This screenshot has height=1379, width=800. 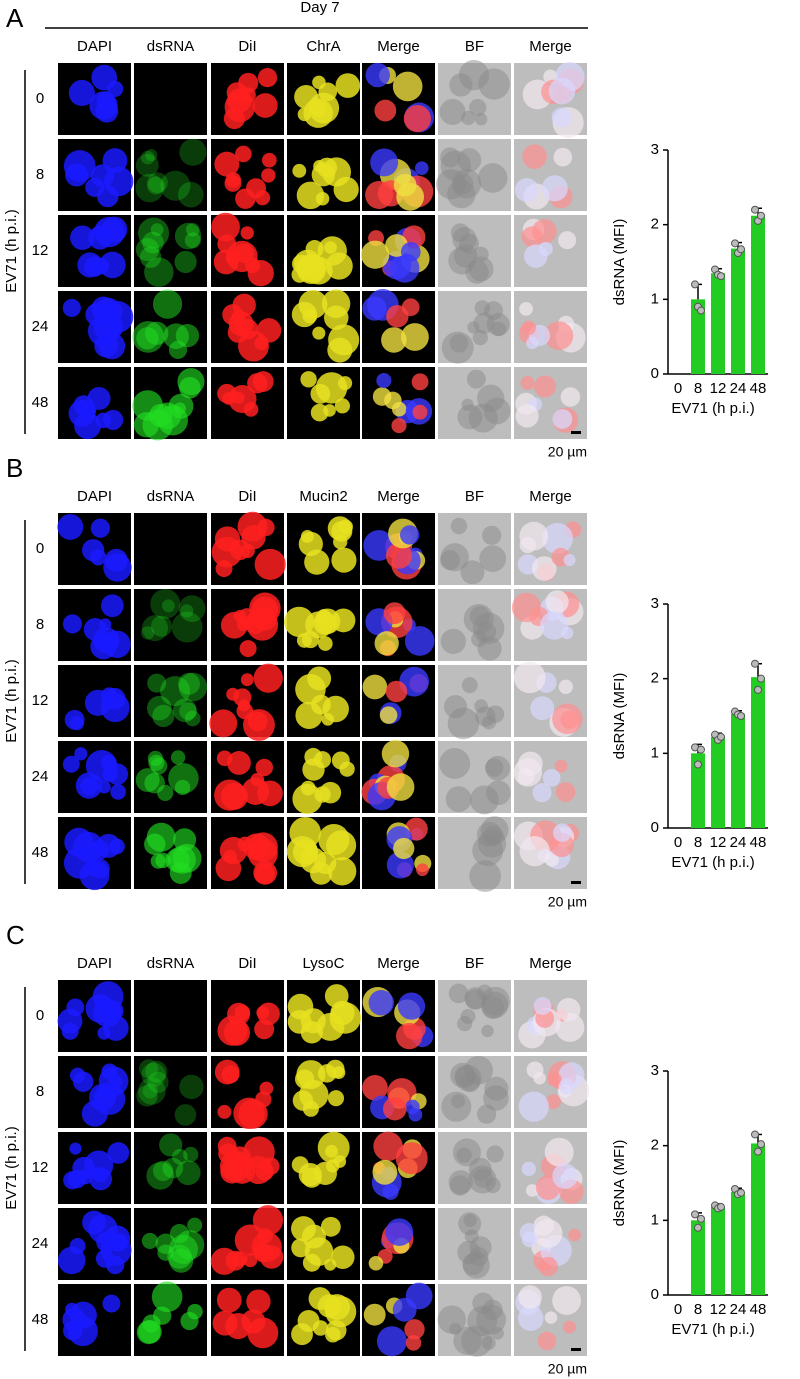 What do you see at coordinates (14, 468) in the screenshot?
I see `panel-label: B` at bounding box center [14, 468].